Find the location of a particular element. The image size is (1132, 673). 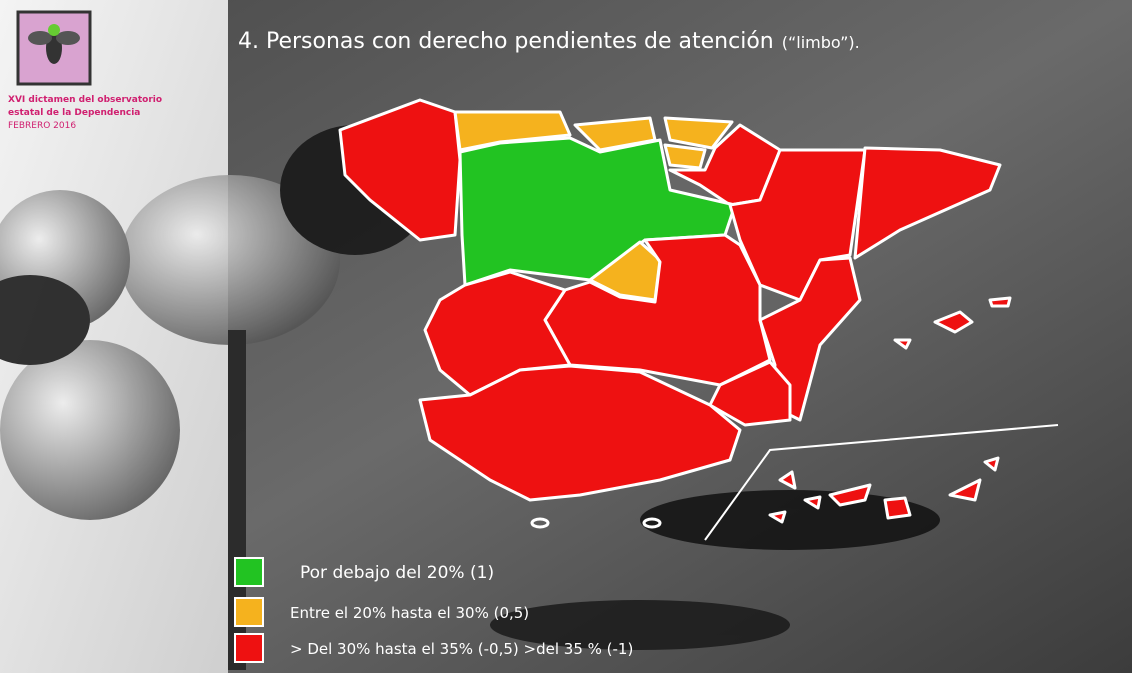

canarias is located at coordinates (884, 490).